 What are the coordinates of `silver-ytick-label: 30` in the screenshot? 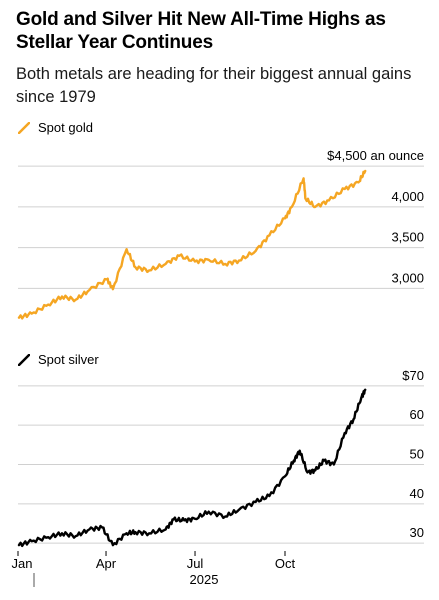 It's located at (417, 532).